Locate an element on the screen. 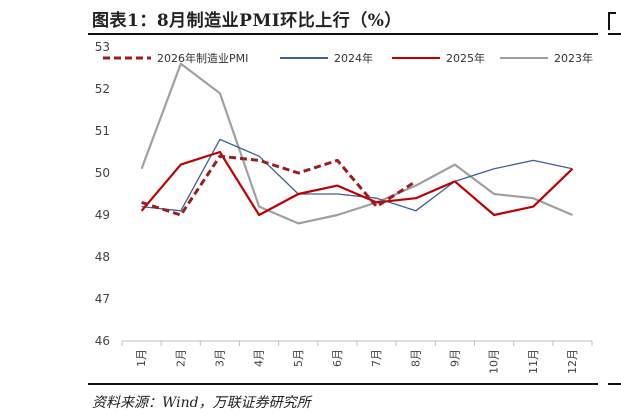  x-axis: 1月 2月 3月 4月 5月 6月 7月 8月 9月 10月 11月 12月 is located at coordinates (357, 357).